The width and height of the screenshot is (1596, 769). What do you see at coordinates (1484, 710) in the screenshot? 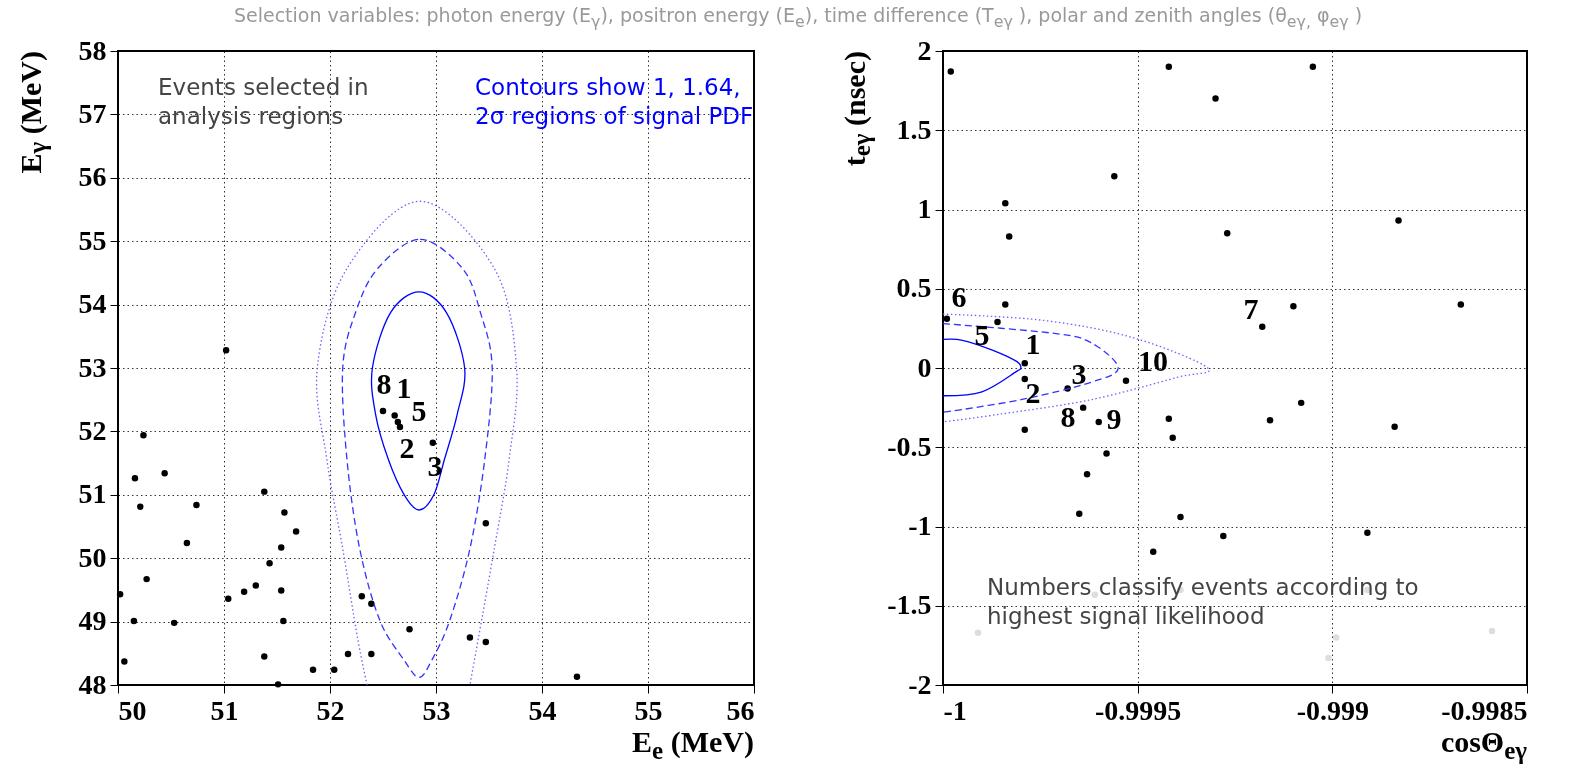
I see `x-tick-label: -0.9985` at bounding box center [1484, 710].